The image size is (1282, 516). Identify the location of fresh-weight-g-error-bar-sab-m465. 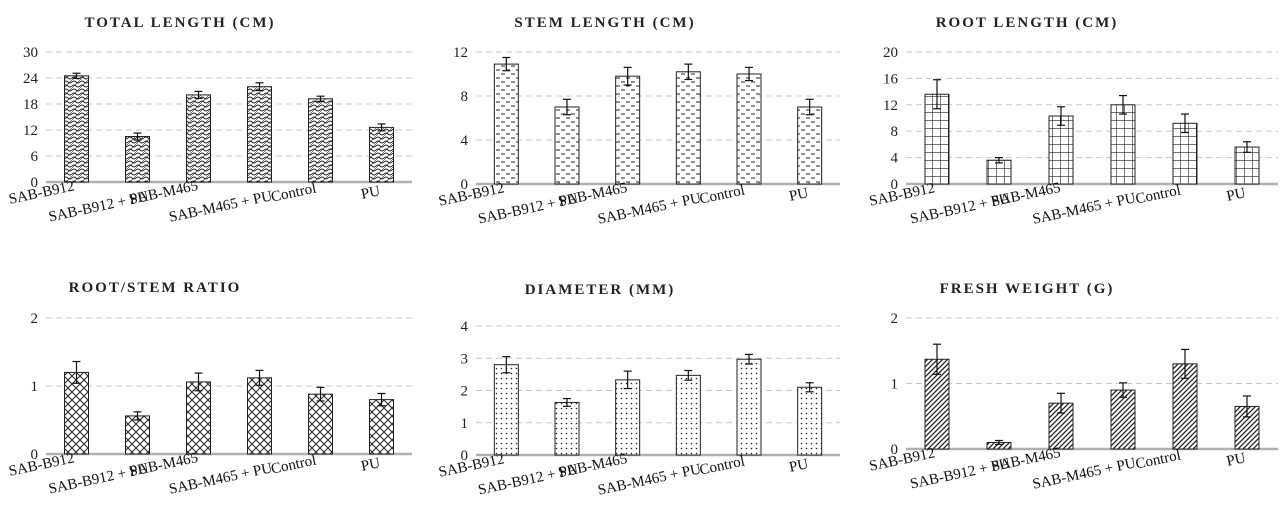
(1061, 403).